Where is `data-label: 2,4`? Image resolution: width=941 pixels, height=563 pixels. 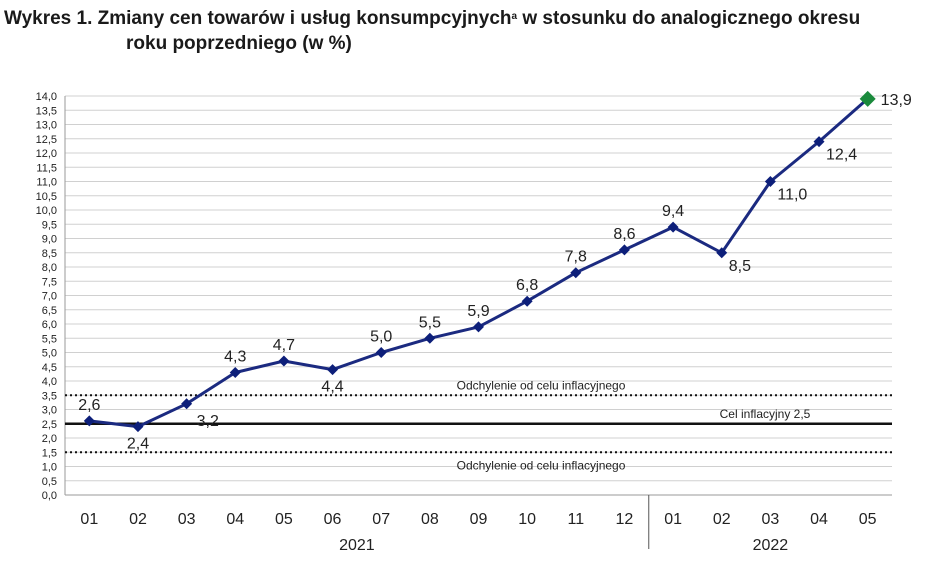
data-label: 2,4 is located at coordinates (138, 444).